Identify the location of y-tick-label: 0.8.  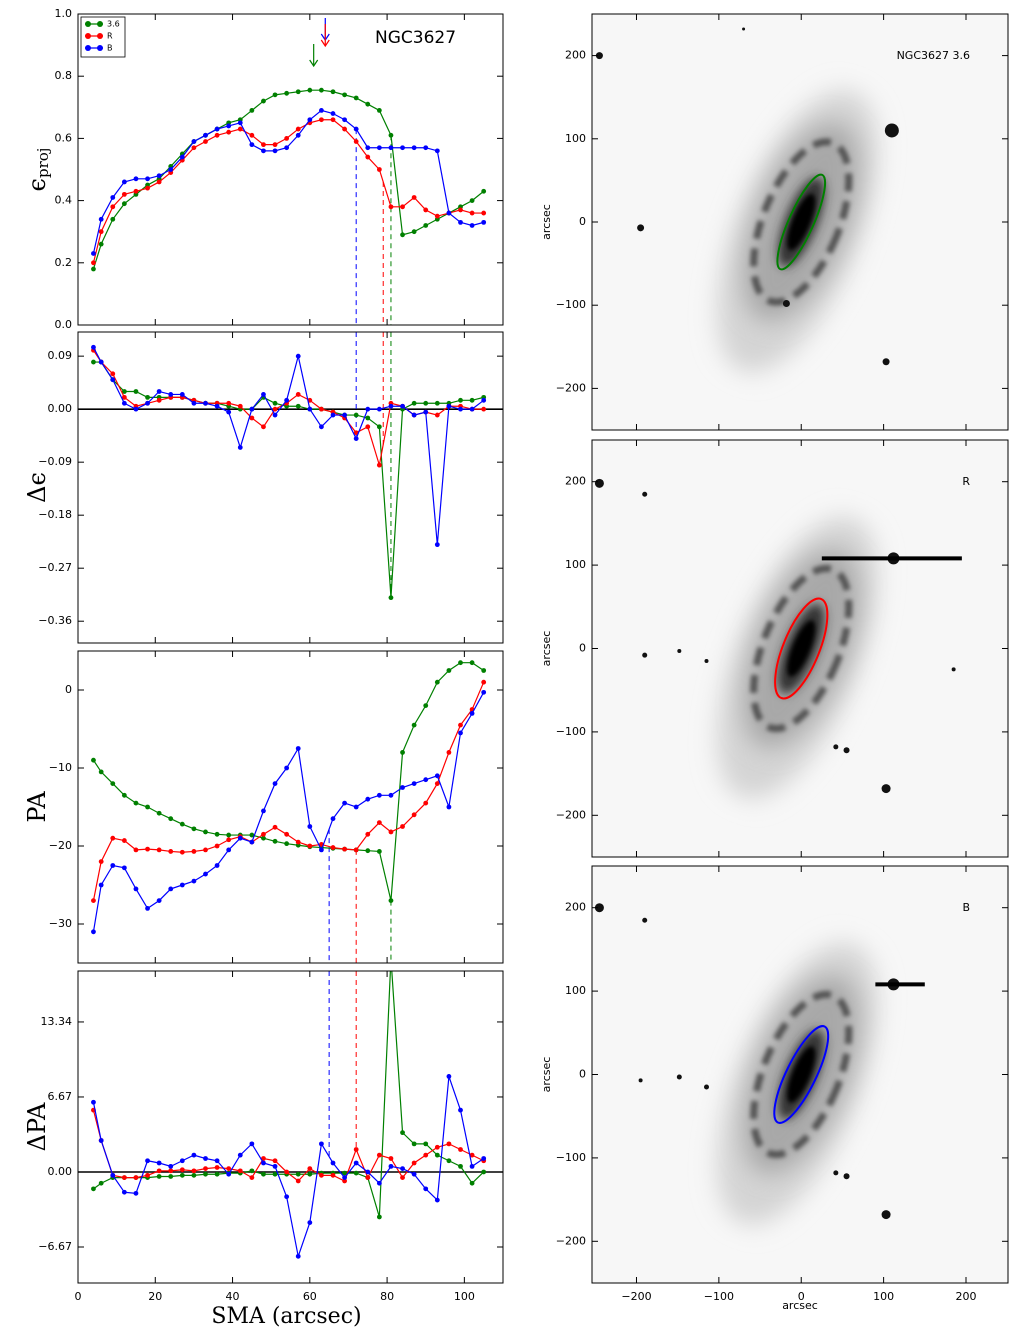
(64, 75).